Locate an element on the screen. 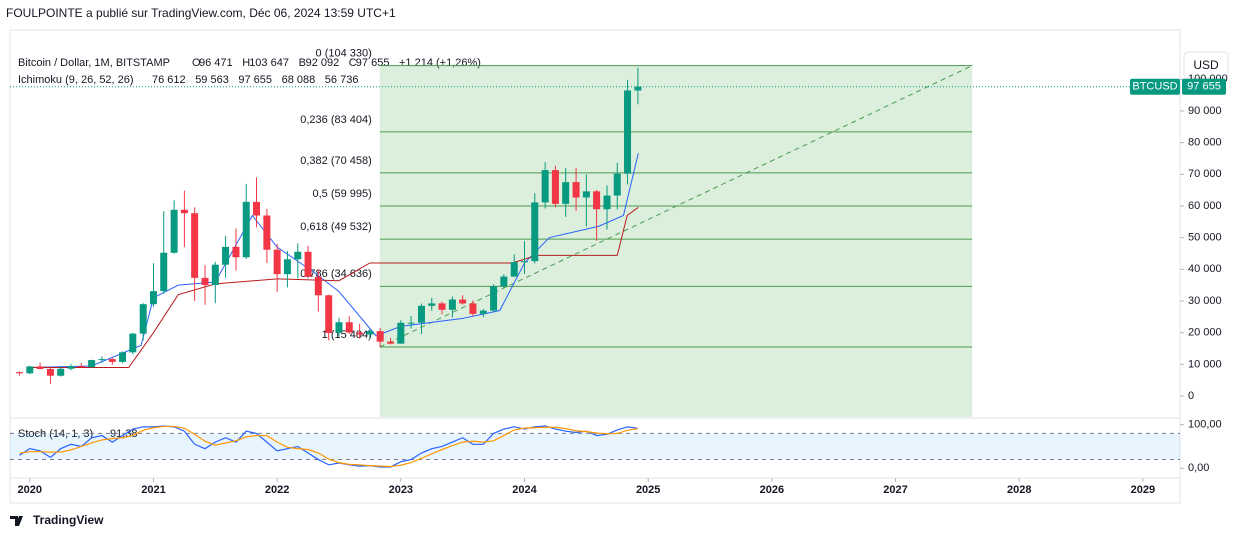 The height and width of the screenshot is (544, 1246). ichimoku-value: 76 612 is located at coordinates (169, 80).